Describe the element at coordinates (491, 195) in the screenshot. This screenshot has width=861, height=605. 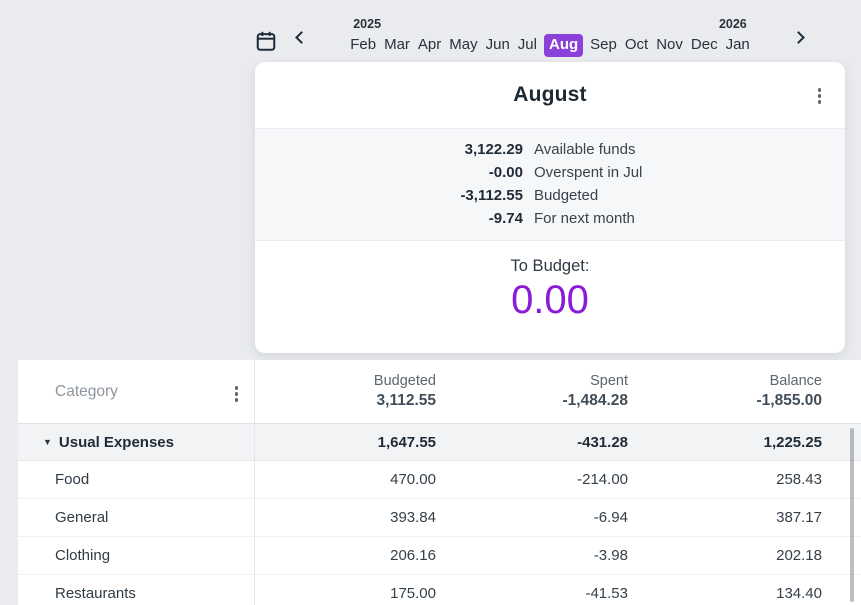
I see `budgeted-value: -3,112.55` at that location.